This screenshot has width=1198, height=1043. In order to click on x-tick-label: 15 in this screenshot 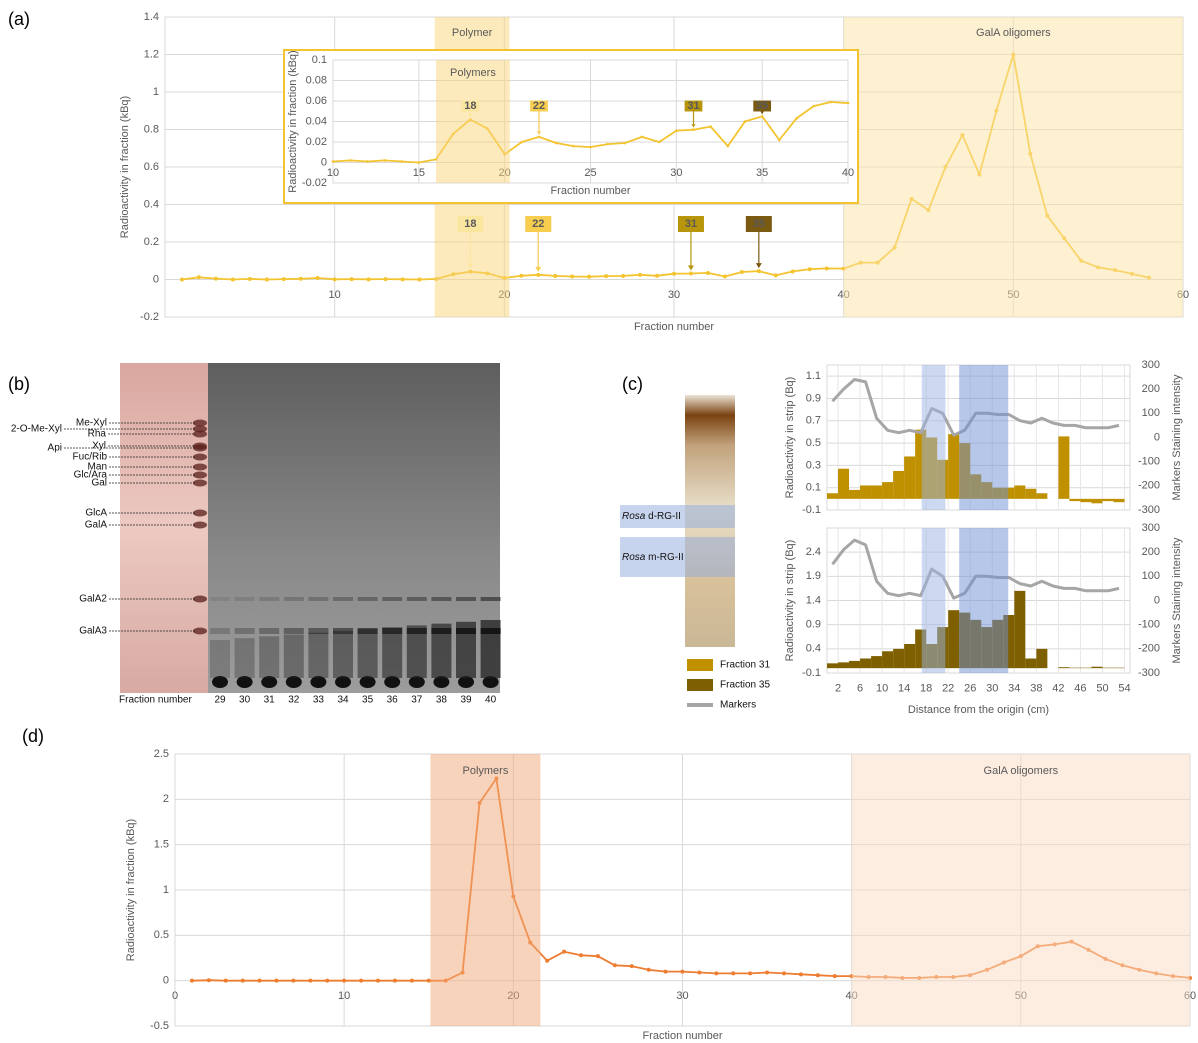, I will do `click(419, 173)`.